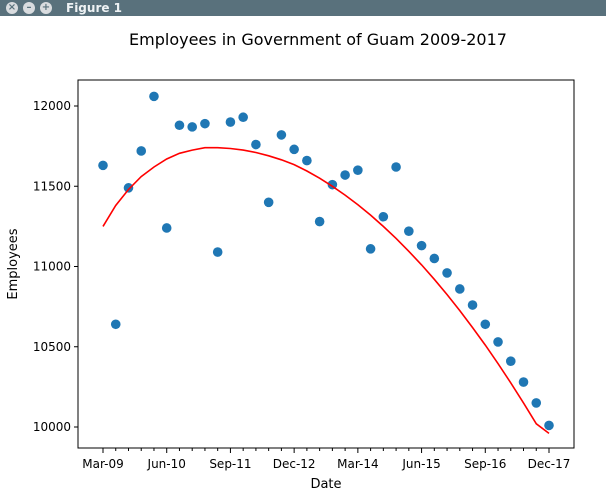 The image size is (606, 494). Describe the element at coordinates (303, 8) in the screenshot. I see `window-titlebar: × – + Figure 1` at that location.